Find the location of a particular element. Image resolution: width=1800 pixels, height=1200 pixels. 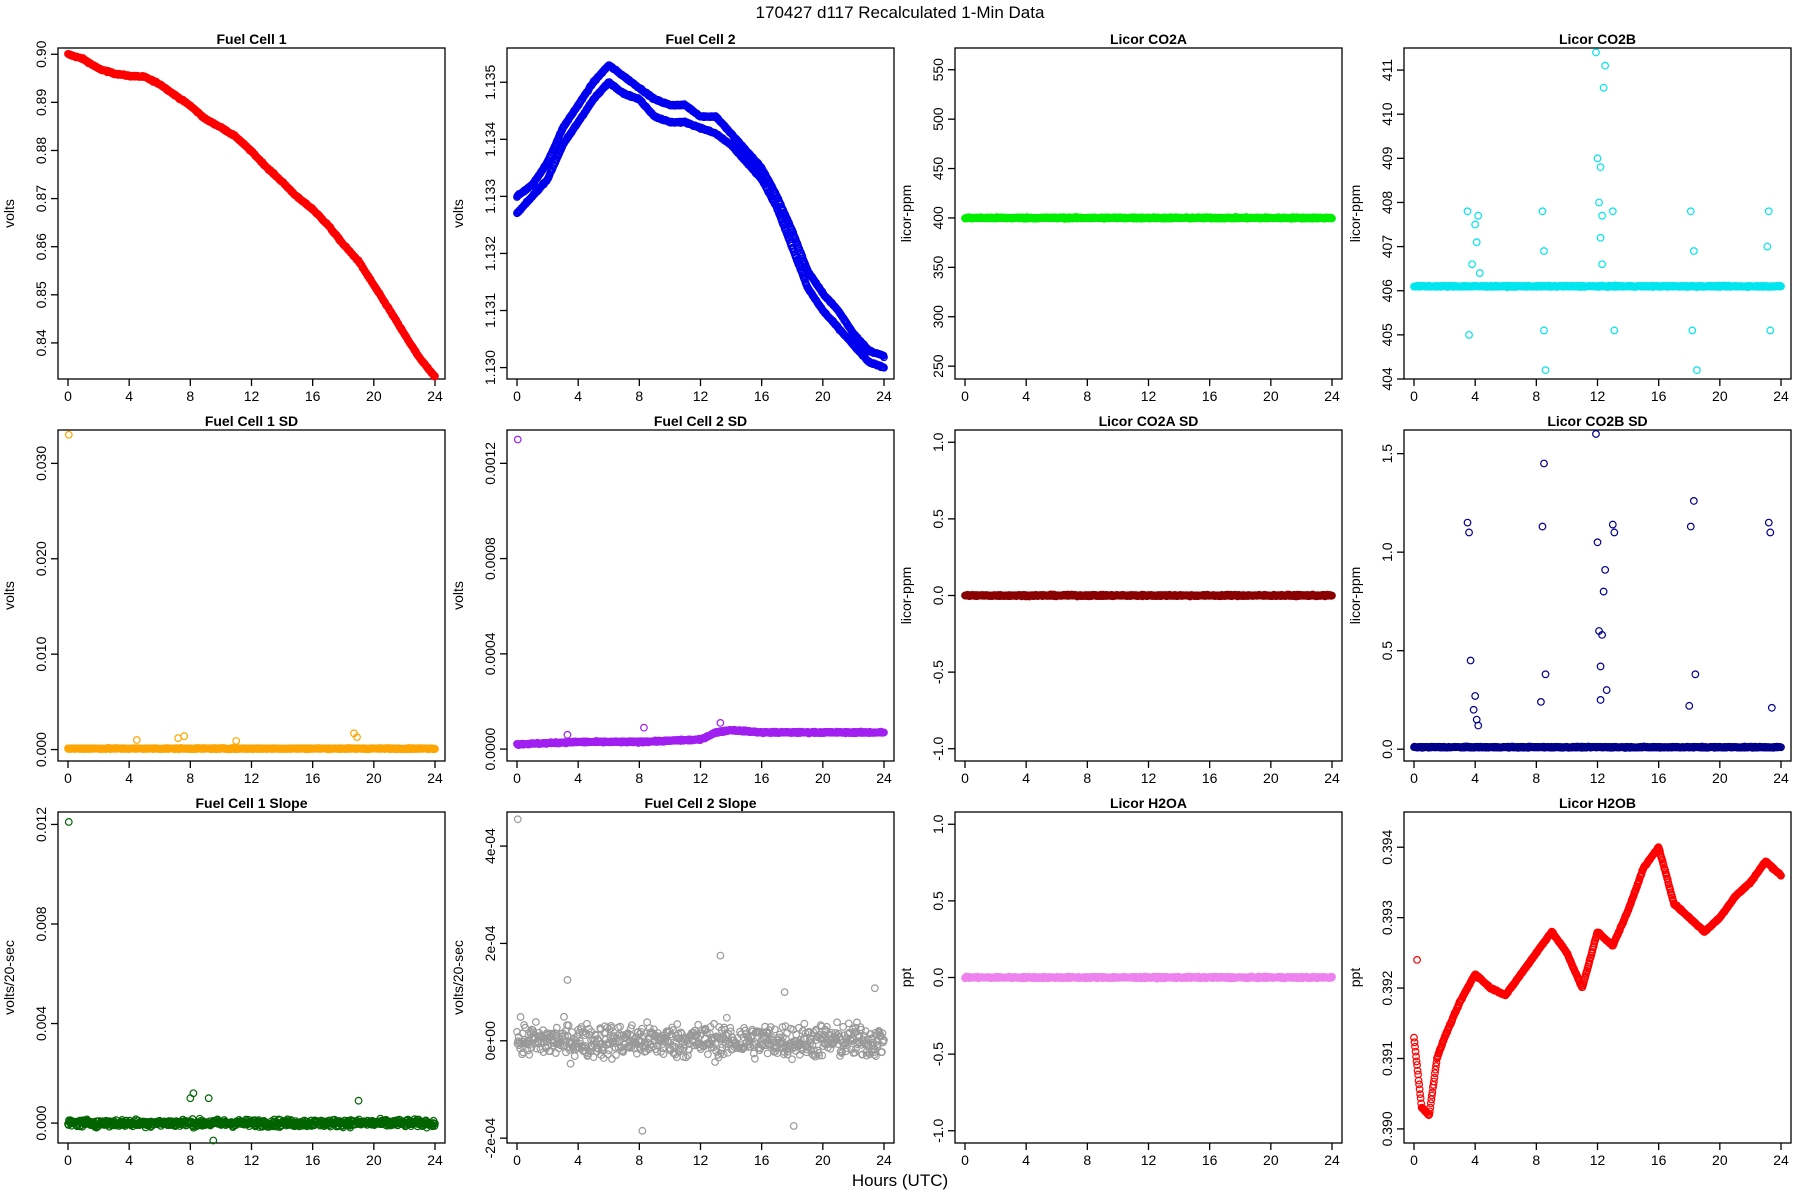

y-tick-label: 0.85 is located at coordinates (41, 294).